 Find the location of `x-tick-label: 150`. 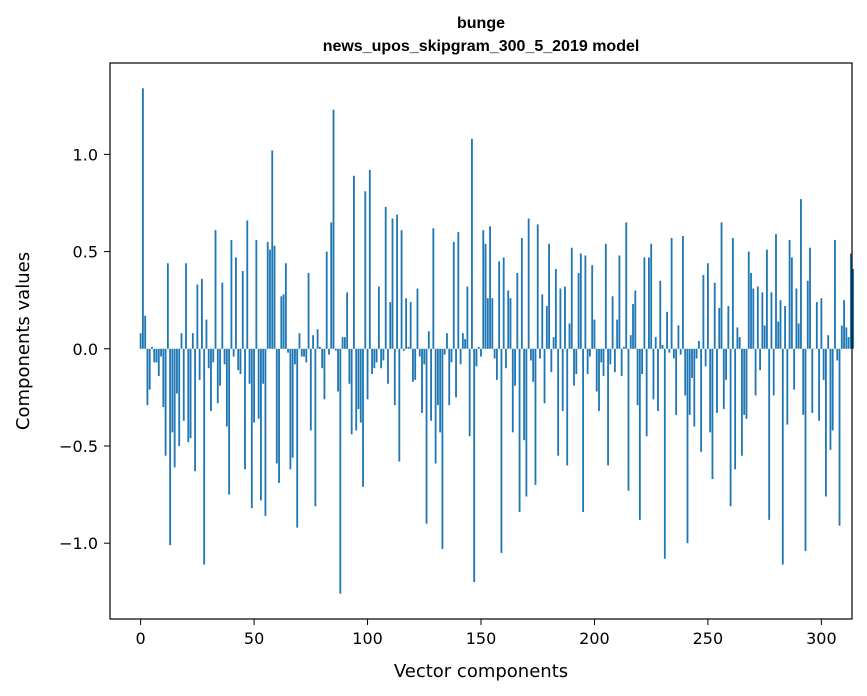

x-tick-label: 150 is located at coordinates (481, 638).